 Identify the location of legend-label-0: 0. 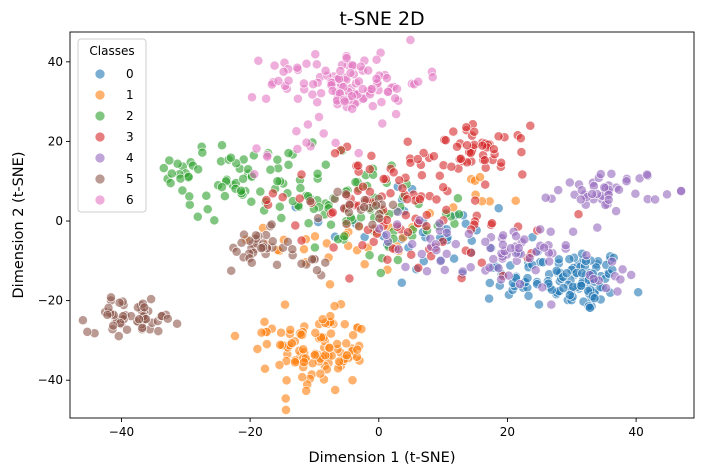
(130, 74).